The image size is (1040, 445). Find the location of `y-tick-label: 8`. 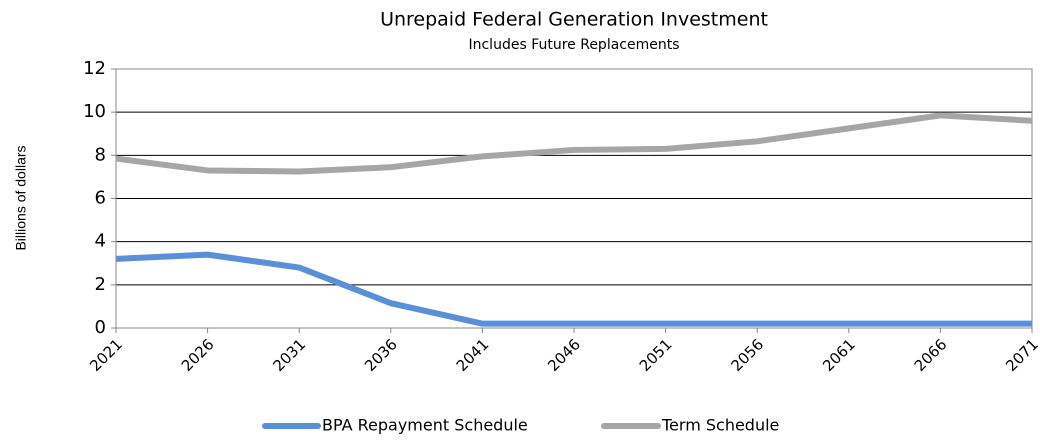

y-tick-label: 8 is located at coordinates (100, 154).